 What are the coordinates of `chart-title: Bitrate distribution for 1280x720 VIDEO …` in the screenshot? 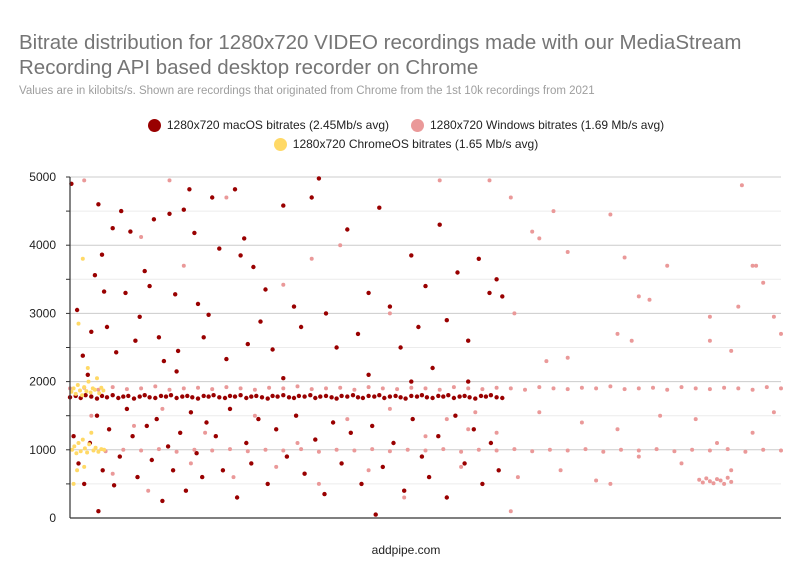 It's located at (380, 55).